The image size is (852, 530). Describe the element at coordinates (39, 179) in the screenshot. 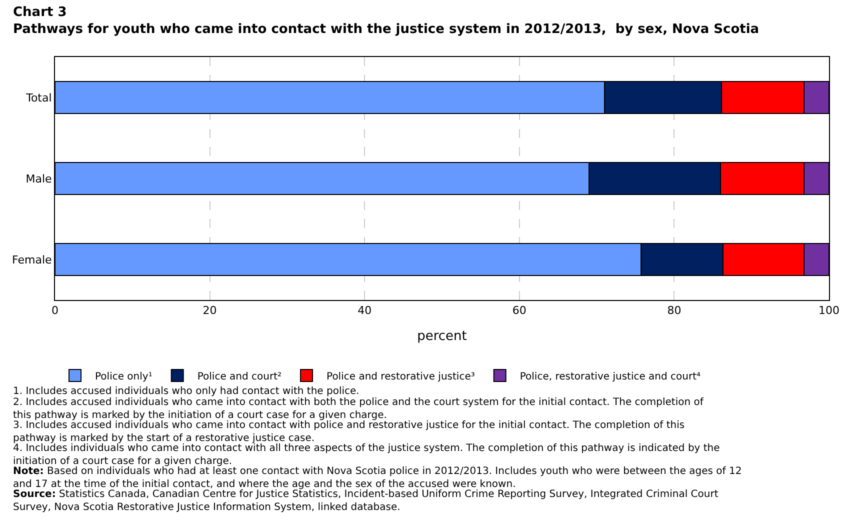

I see `y-tick-label: Male` at that location.